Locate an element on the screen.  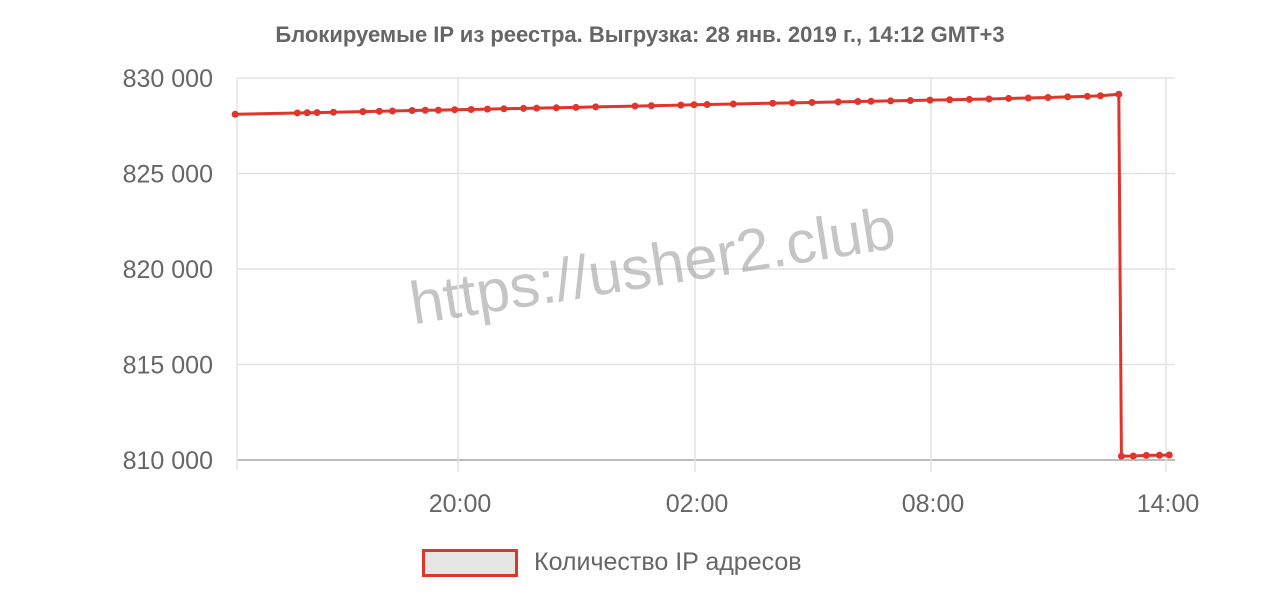
y-tick-label: 815 000 is located at coordinates (168, 366).